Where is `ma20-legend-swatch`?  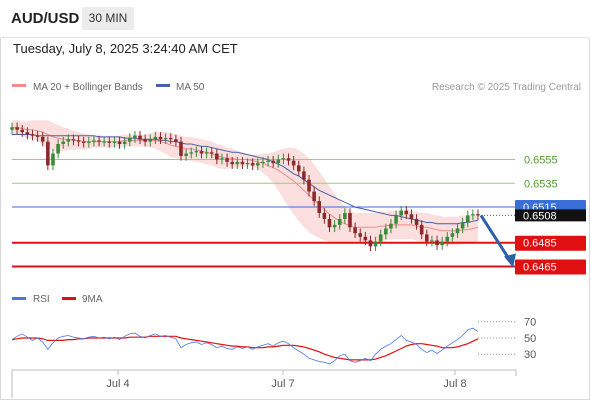 ma20-legend-swatch is located at coordinates (19, 85).